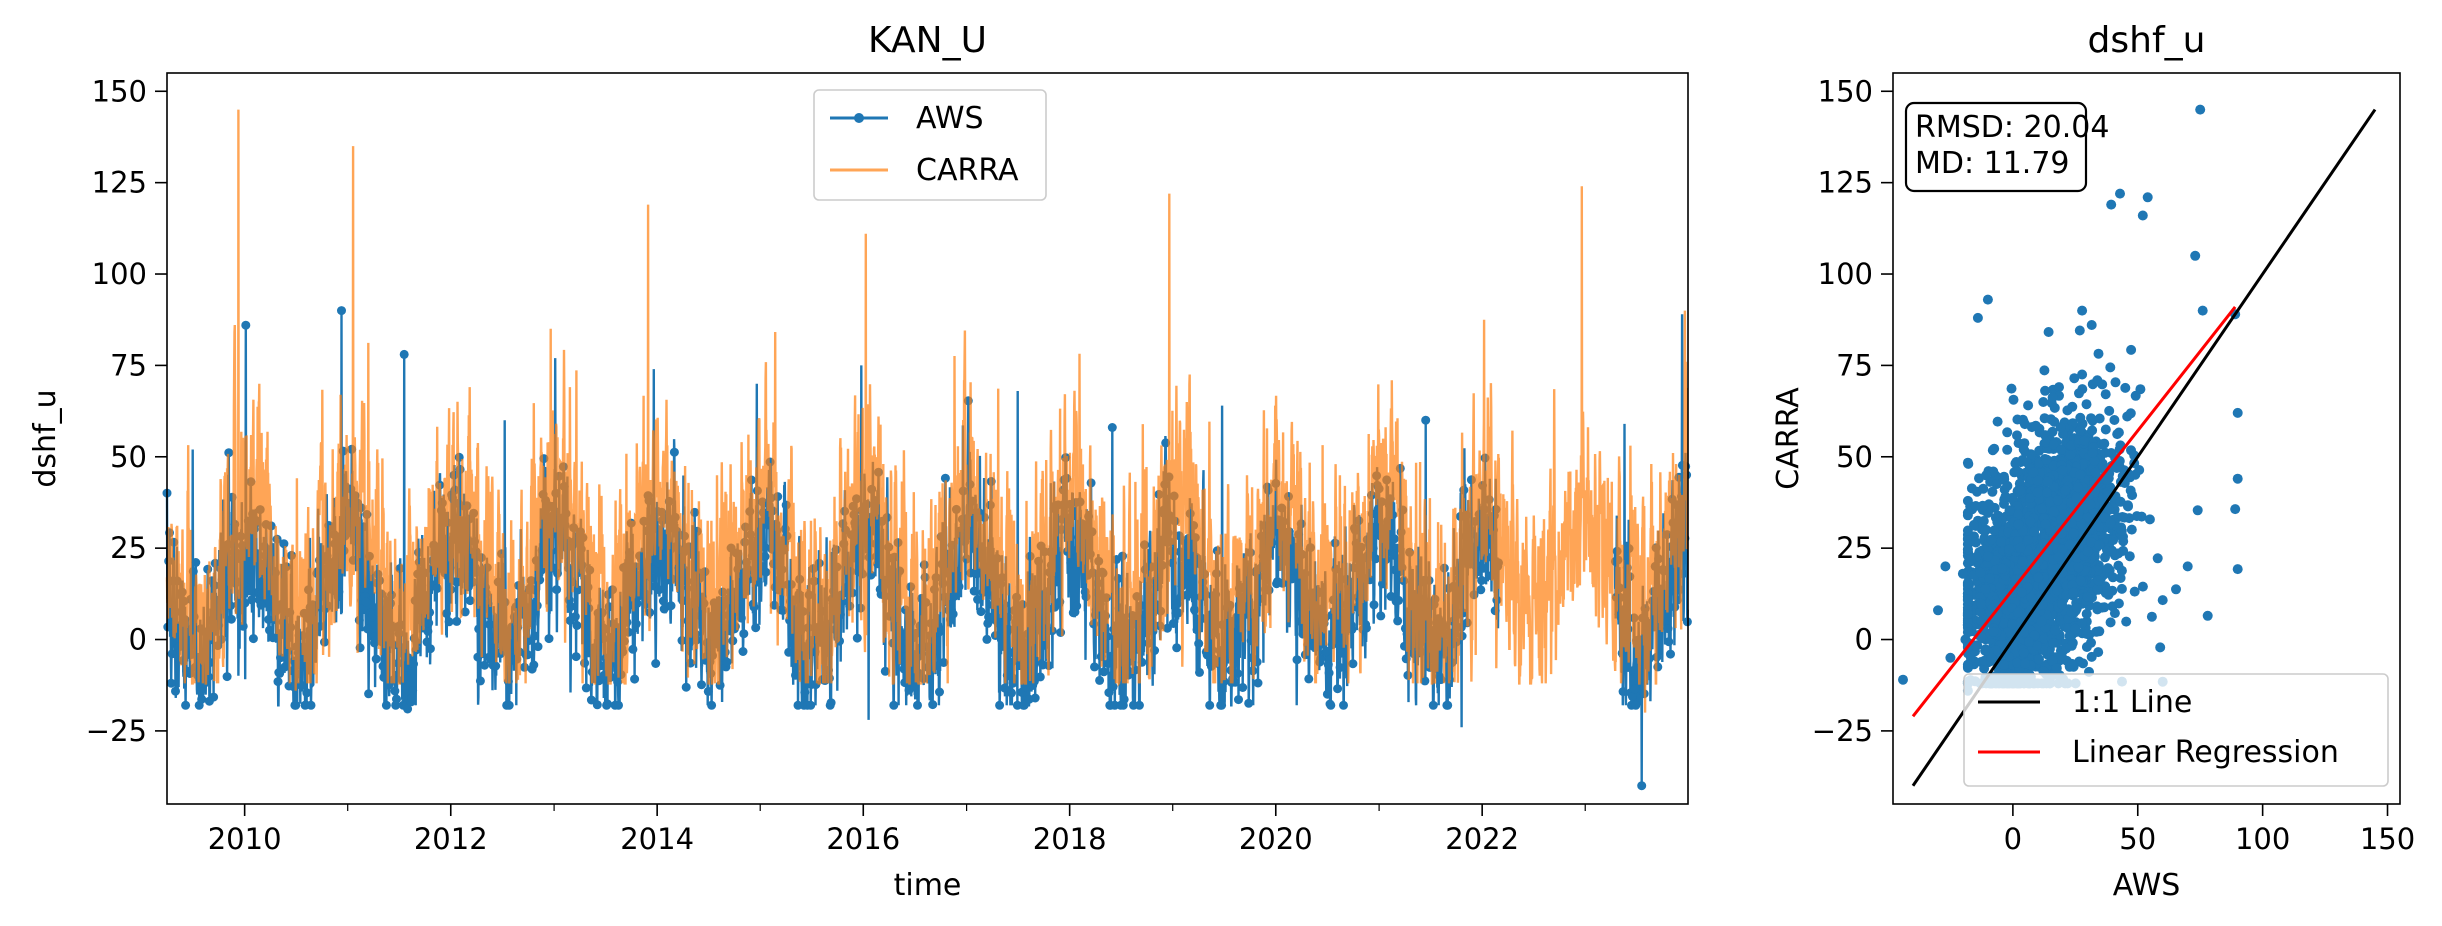 The width and height of the screenshot is (2442, 926). I want to click on y-tick-label: 0, so click(1864, 640).